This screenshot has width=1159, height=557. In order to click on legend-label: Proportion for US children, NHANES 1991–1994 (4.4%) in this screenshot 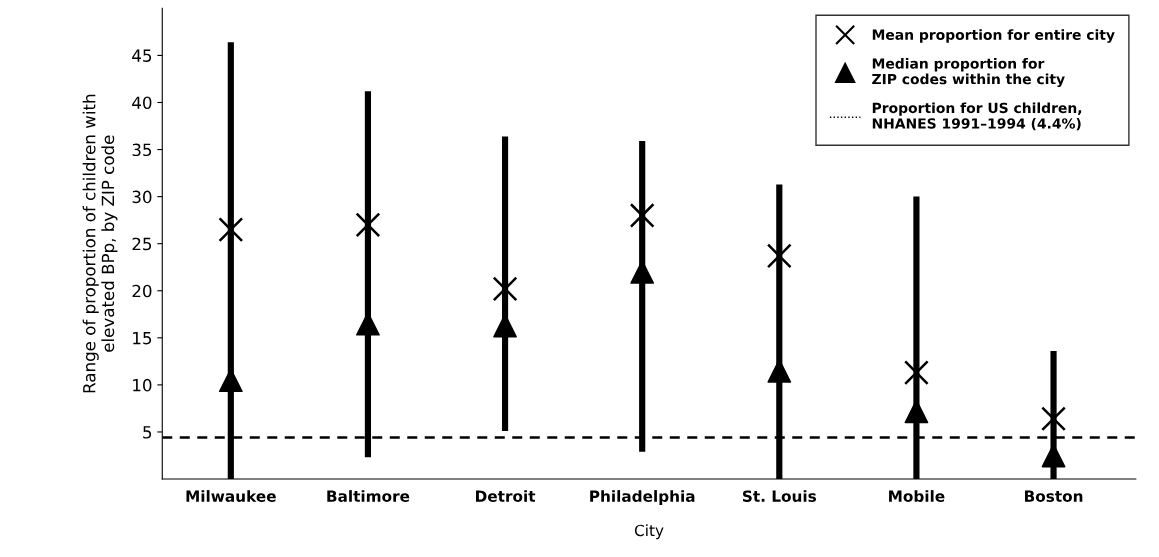, I will do `click(977, 116)`.